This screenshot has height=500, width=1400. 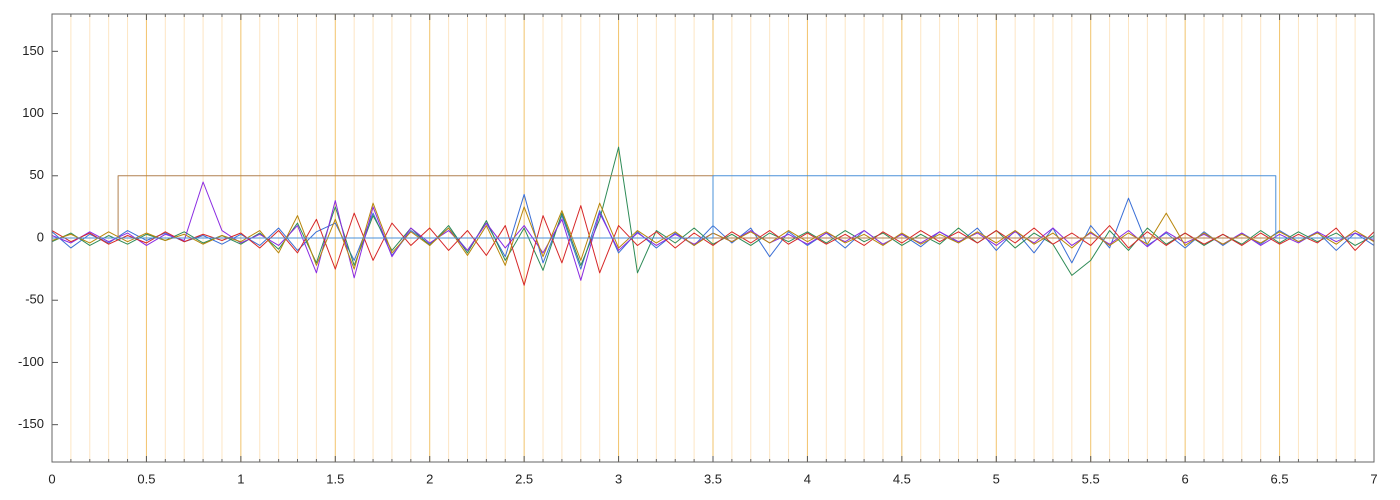 I want to click on y-tick-label: -100, so click(x=31, y=361).